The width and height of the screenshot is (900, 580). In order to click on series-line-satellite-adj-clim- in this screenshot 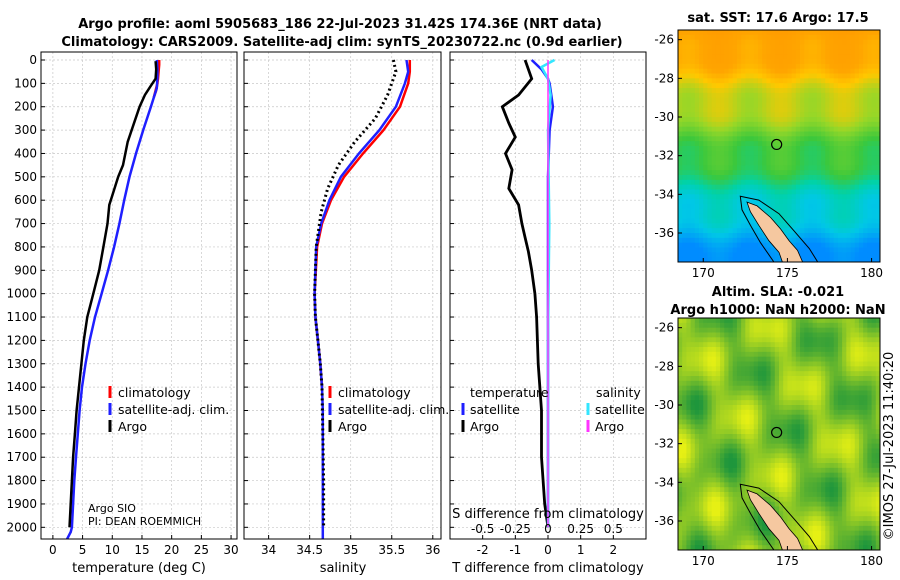, I will do `click(361, 299)`.